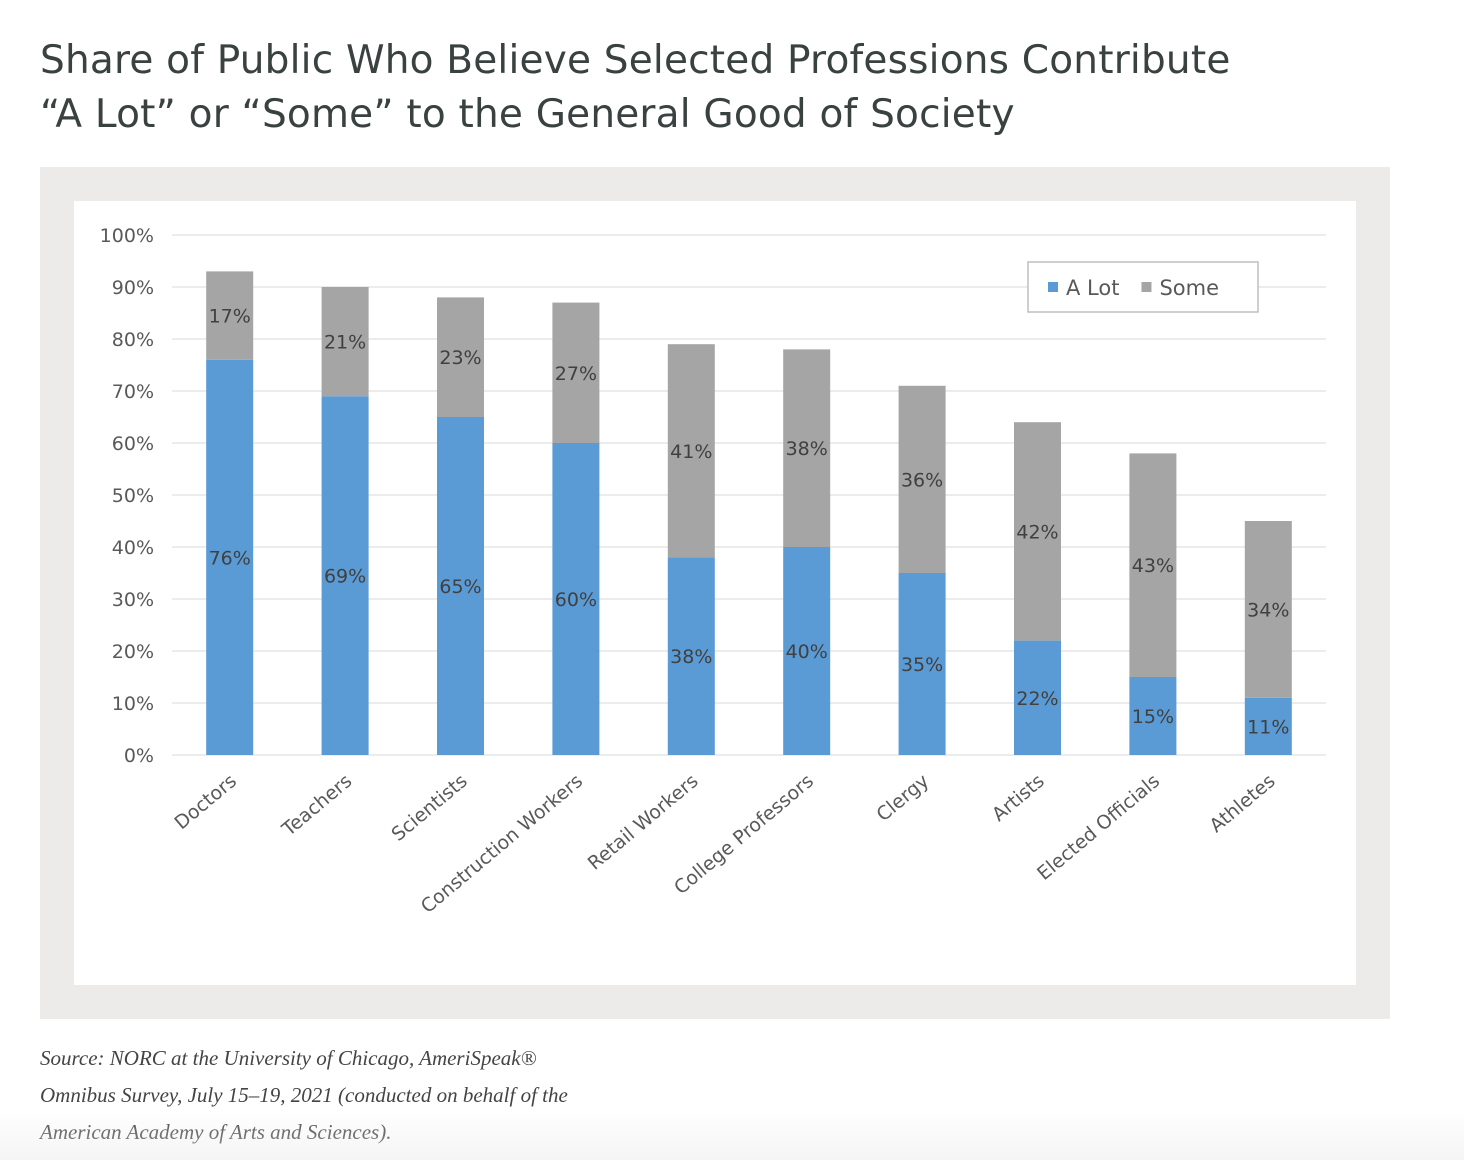 The height and width of the screenshot is (1160, 1464). I want to click on y-tick-label: 80%, so click(133, 340).